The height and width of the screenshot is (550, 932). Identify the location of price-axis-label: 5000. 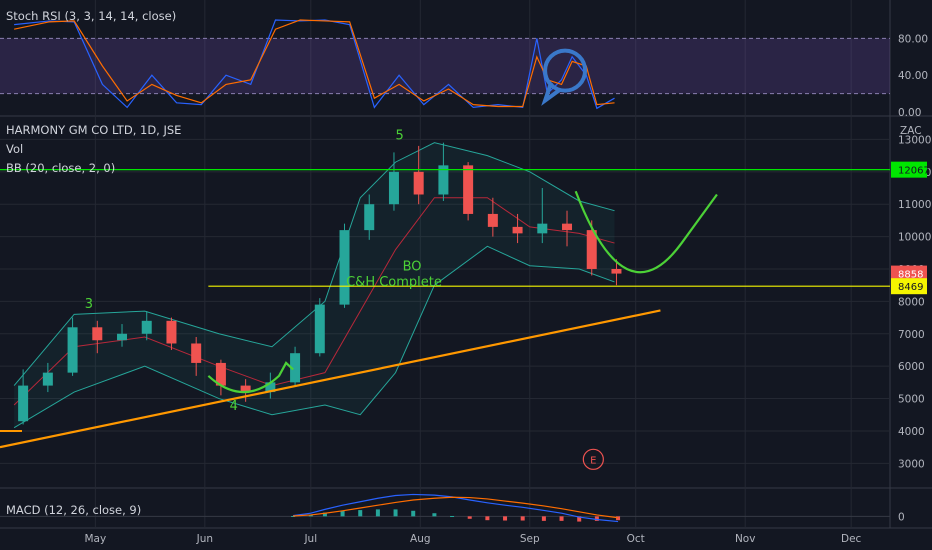
(911, 400).